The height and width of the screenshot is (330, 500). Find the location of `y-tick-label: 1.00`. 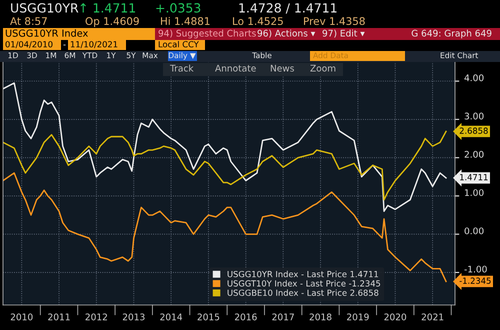

y-tick-label: 1.00 is located at coordinates (474, 192).